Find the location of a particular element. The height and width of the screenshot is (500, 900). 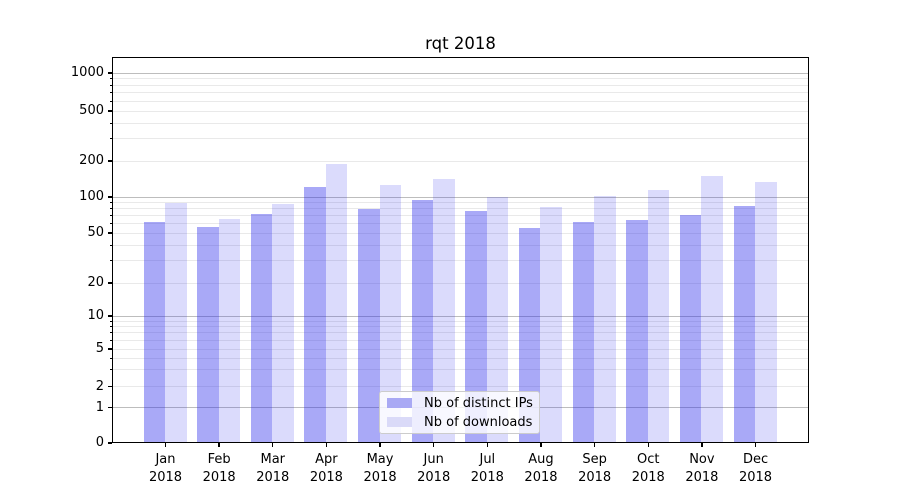

bar-oct-distinct-ips is located at coordinates (637, 330).